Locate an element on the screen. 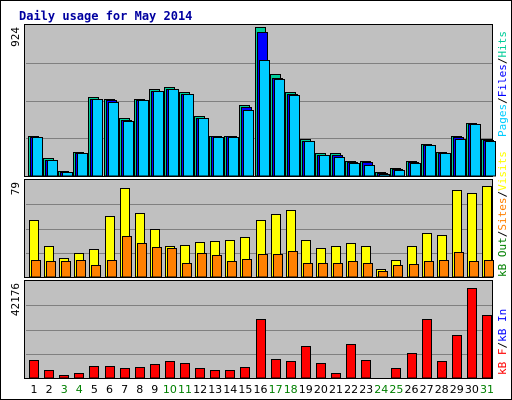 The width and height of the screenshot is (512, 400). day-label-23: 23 is located at coordinates (366, 389).